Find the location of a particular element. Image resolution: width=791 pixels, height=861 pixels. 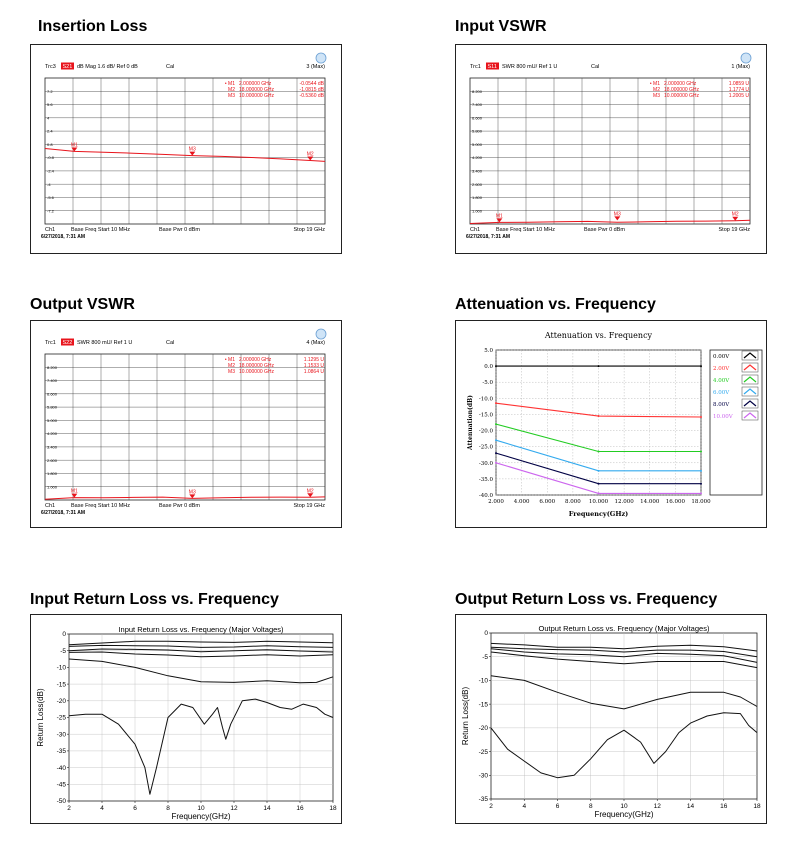

chart-title: Attenuation vs. Frequency is located at coordinates (598, 335).